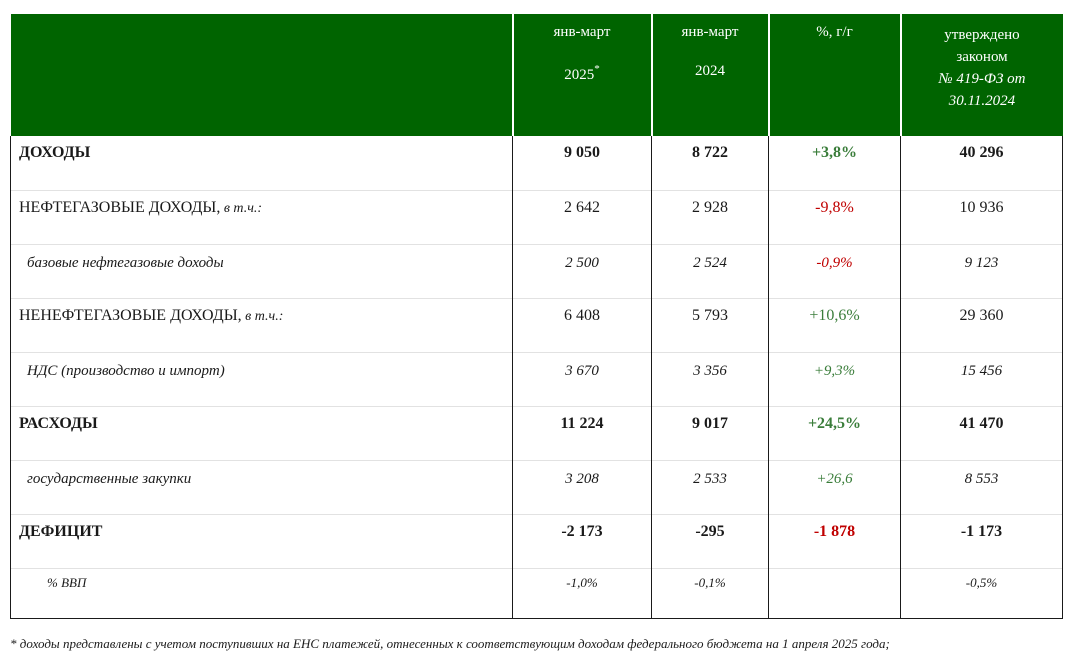  Describe the element at coordinates (582, 32) in the screenshot. I see `header-col-2025-period: янв-март` at that location.